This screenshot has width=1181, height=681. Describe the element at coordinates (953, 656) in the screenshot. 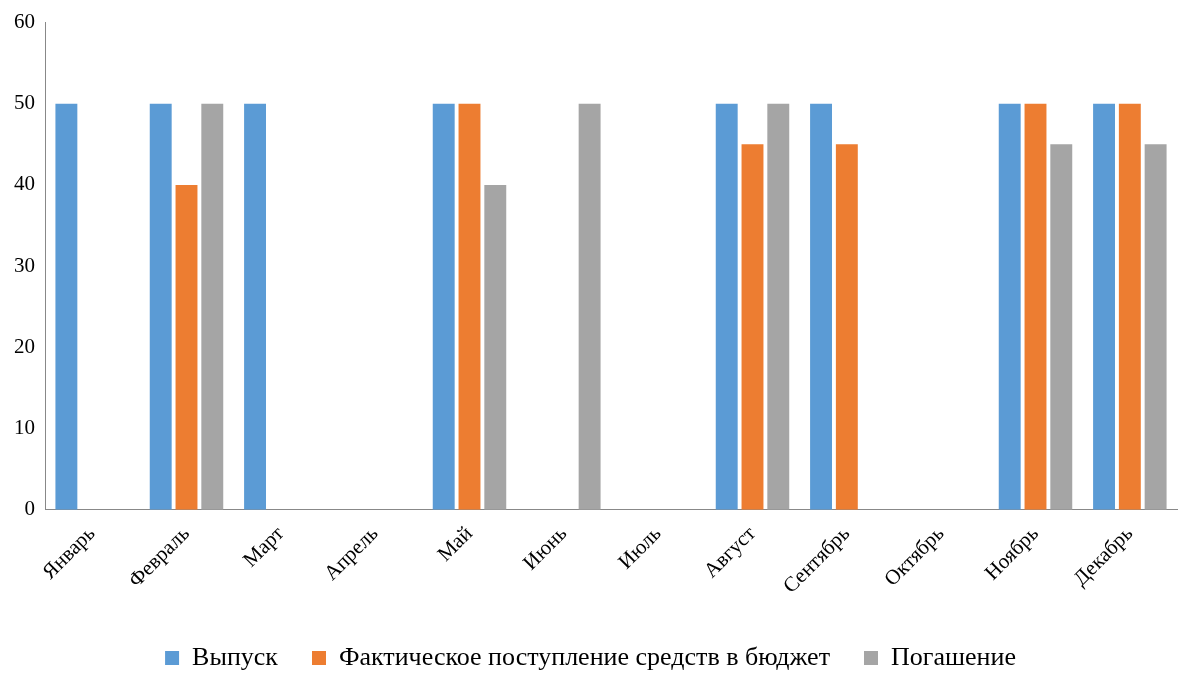

I see `legend-label: Погашение` at that location.